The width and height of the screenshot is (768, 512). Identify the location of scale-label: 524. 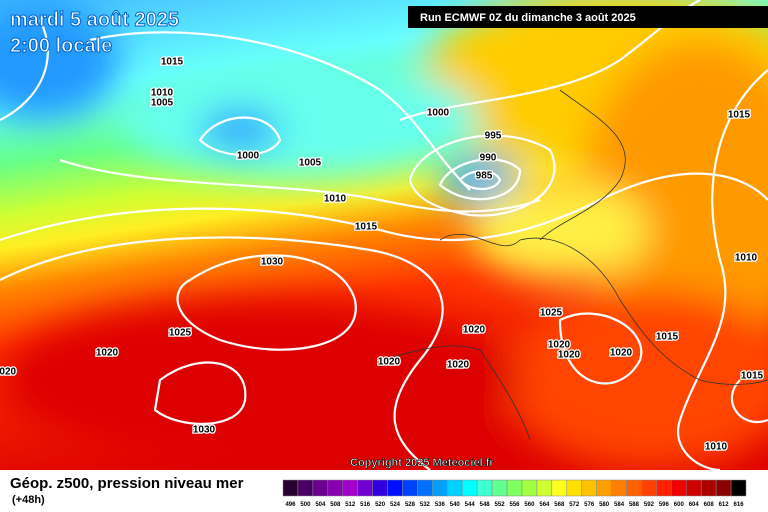
(395, 505).